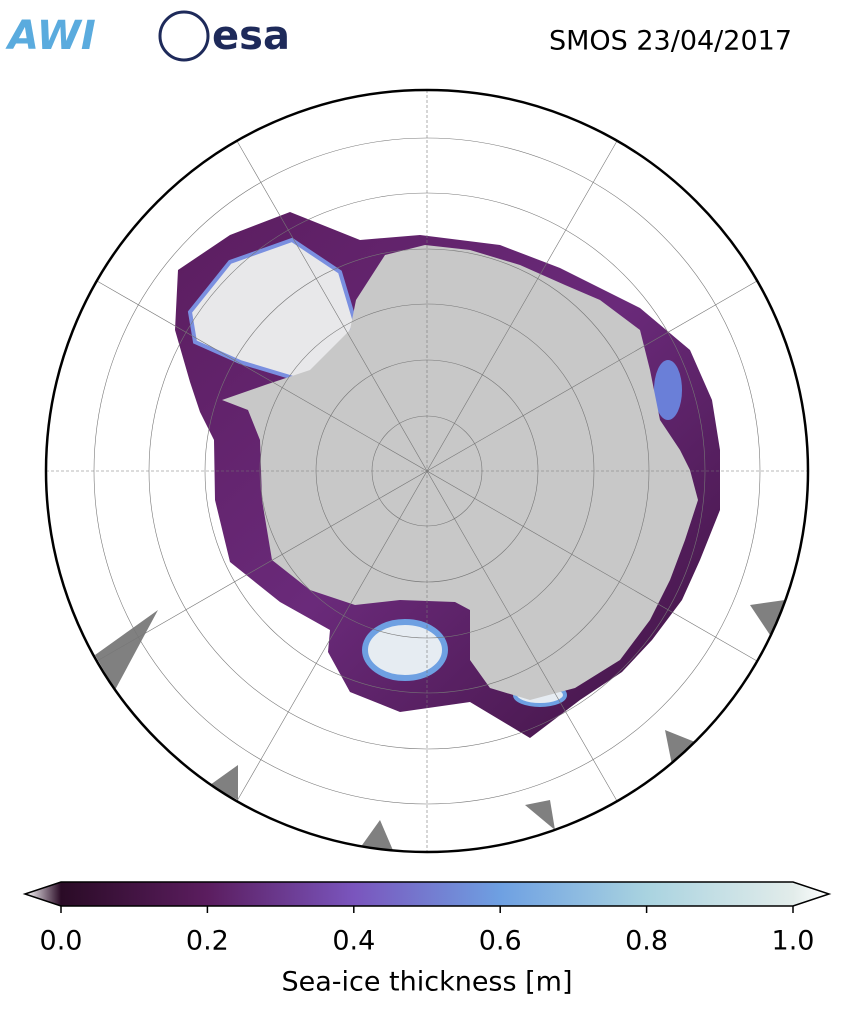  What do you see at coordinates (207, 941) in the screenshot?
I see `colorbar-tick-label: 0.2` at bounding box center [207, 941].